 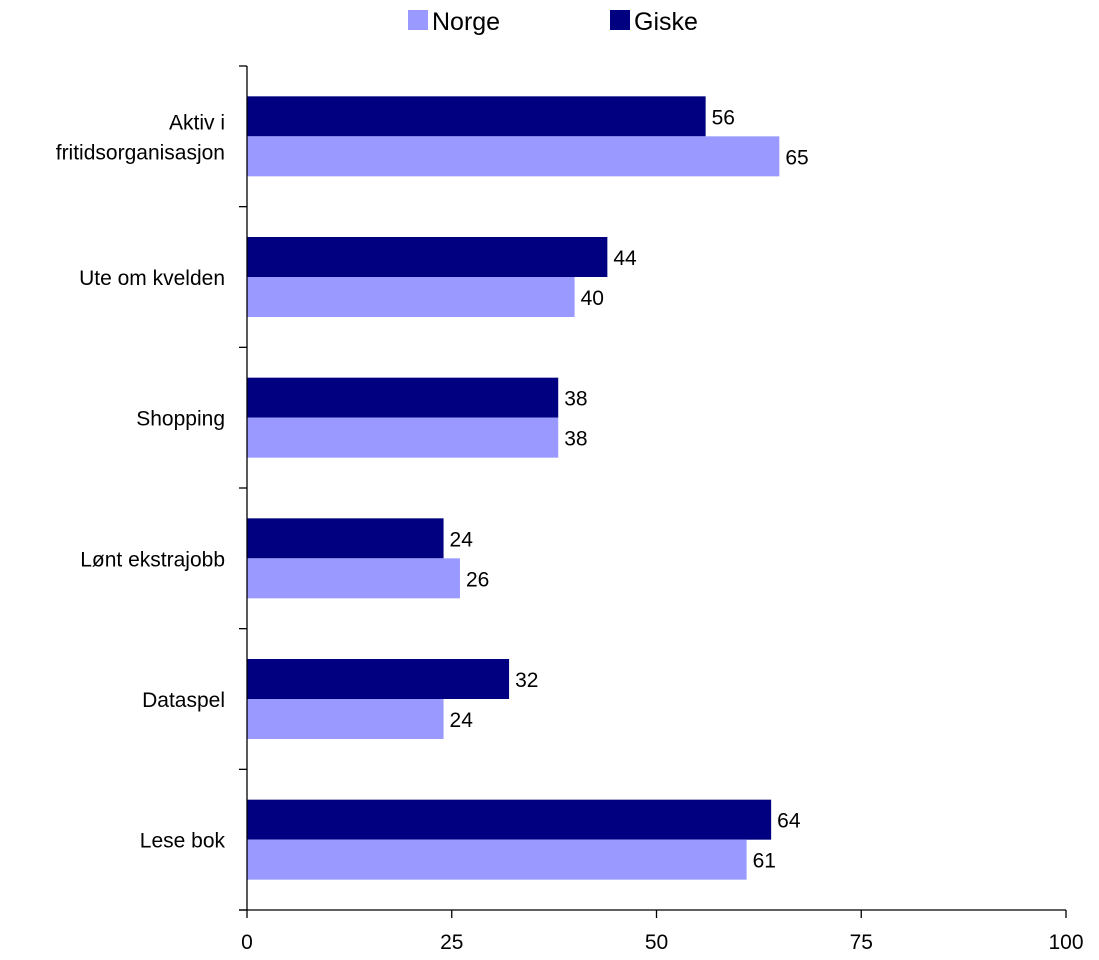 I want to click on data-label-giske-3: 24, so click(x=462, y=539).